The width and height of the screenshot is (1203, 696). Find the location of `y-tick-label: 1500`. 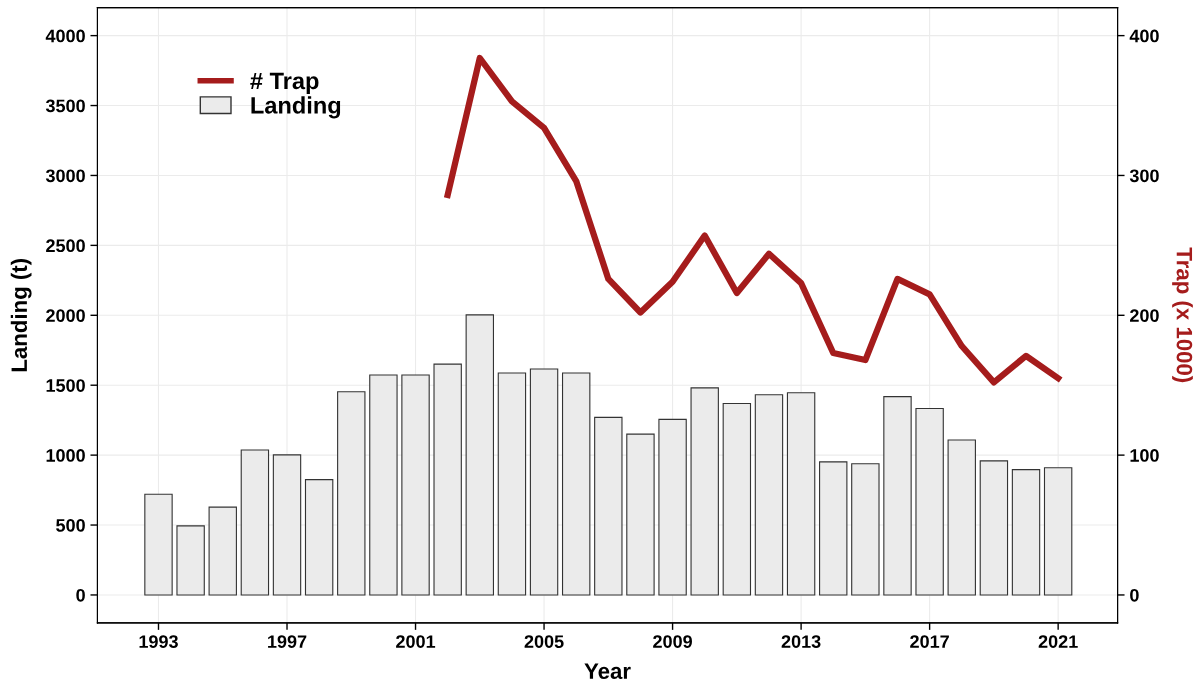

y-tick-label: 1500 is located at coordinates (65, 385).